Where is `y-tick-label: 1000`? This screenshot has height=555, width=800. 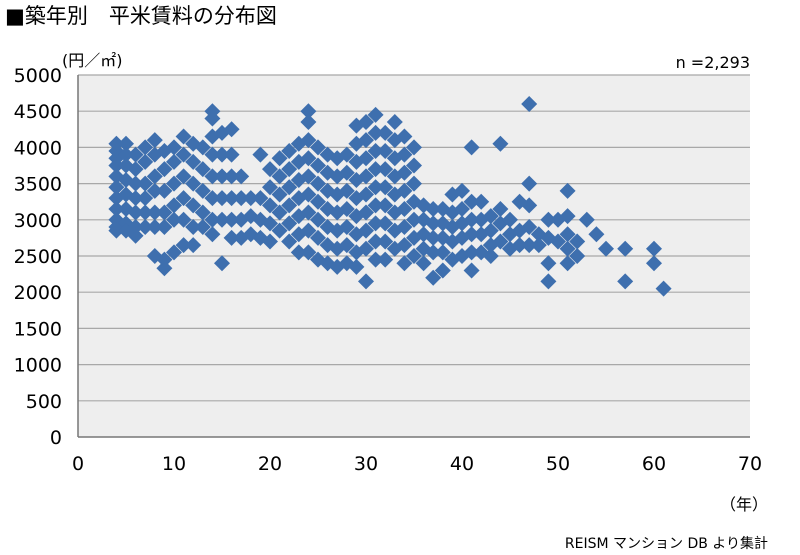 y-tick-label: 1000 is located at coordinates (38, 366).